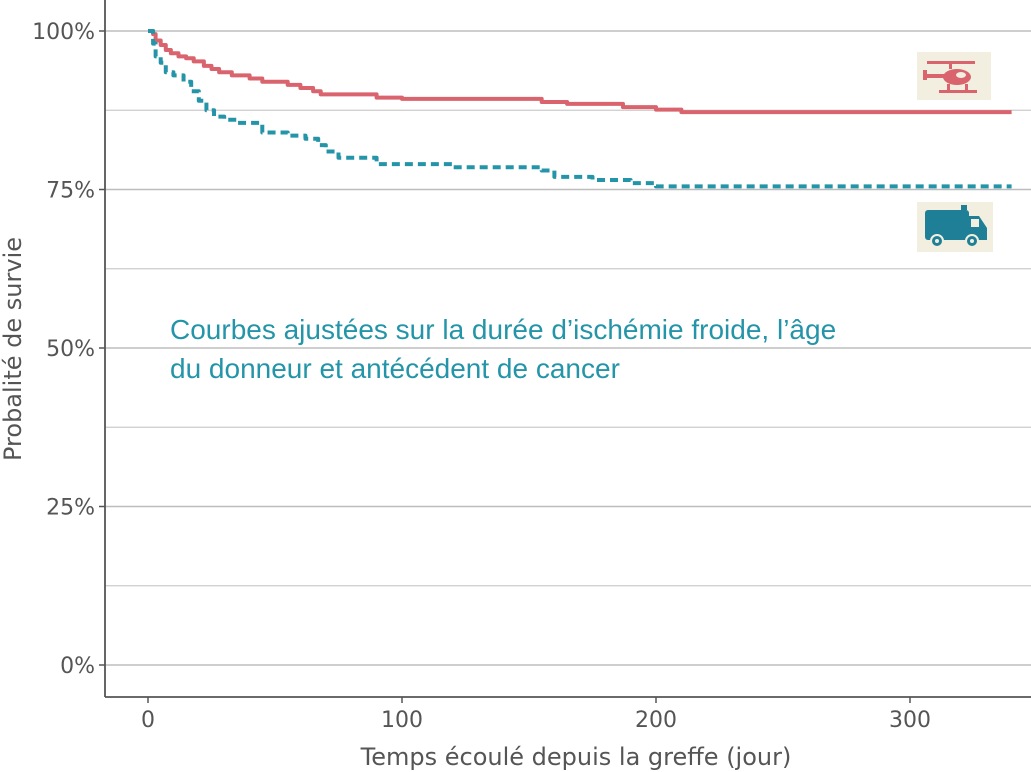 This screenshot has height=772, width=1031. I want to click on annotation-line-2: du donneur et antécédent de cancer, so click(395, 368).